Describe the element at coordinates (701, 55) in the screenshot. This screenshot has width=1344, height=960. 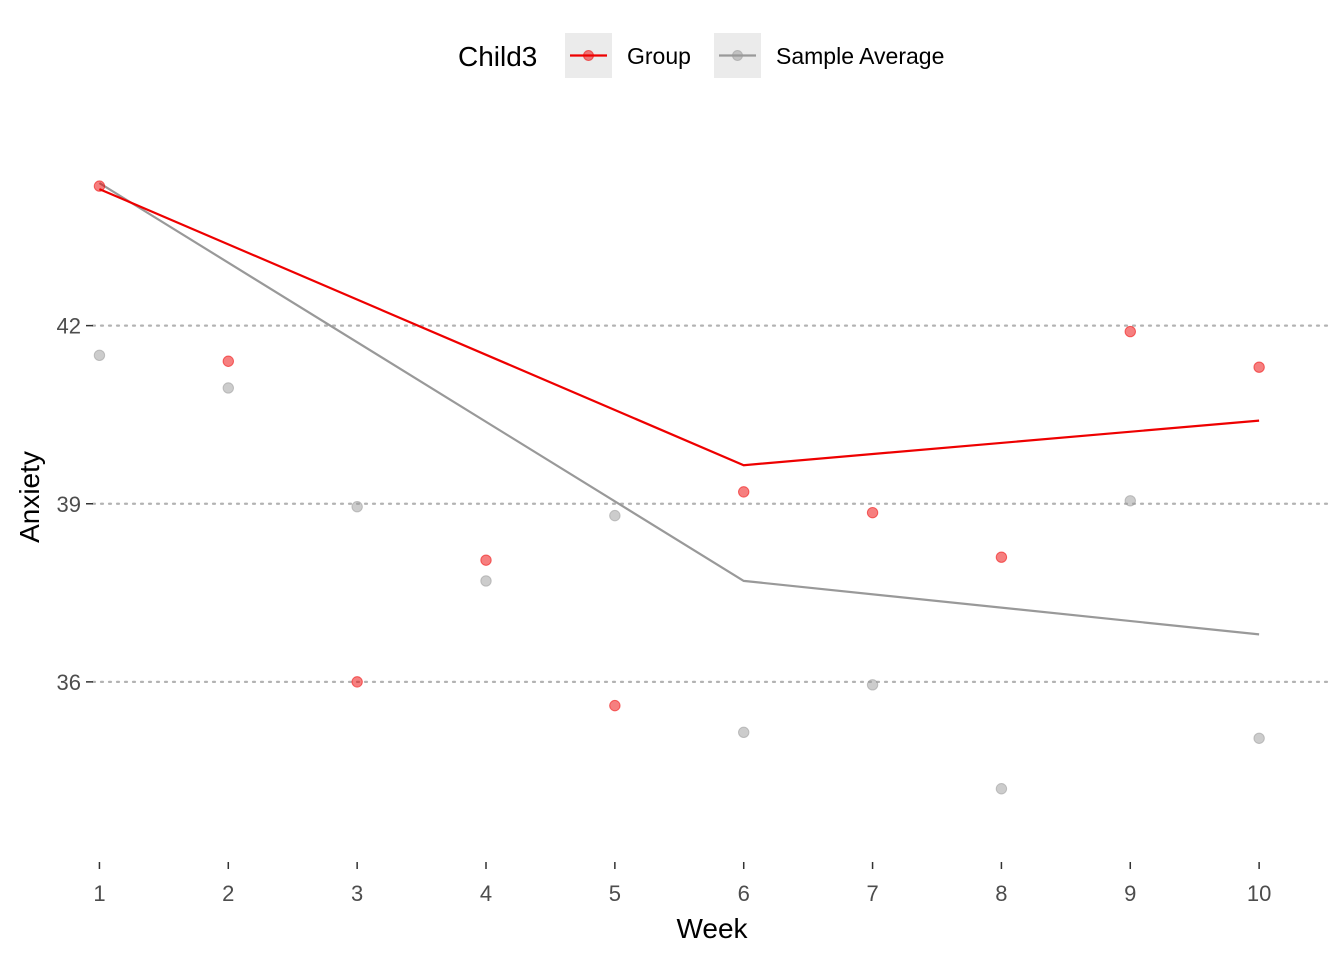
I see `legend: Child3 Group Sample Average` at that location.